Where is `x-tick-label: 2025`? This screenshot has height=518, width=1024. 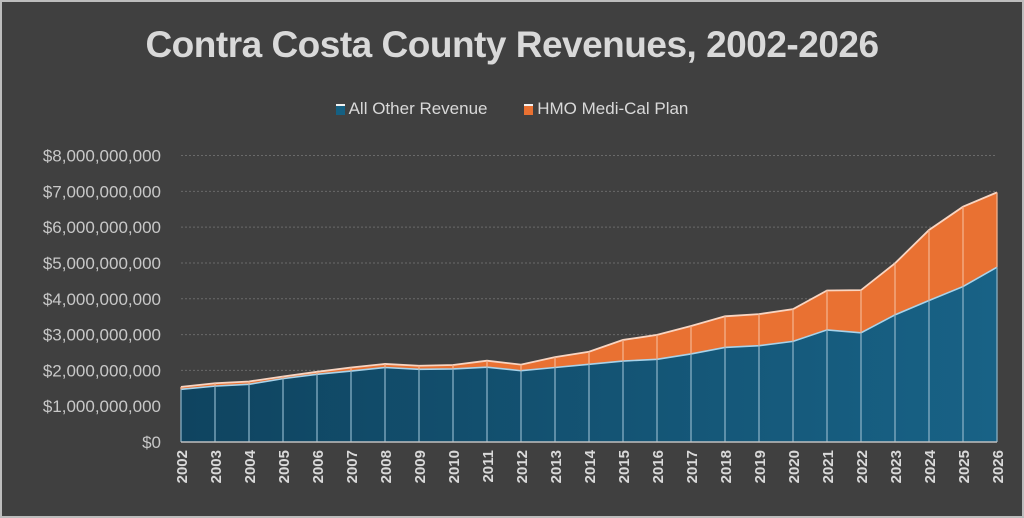
x-tick-label: 2025 is located at coordinates (964, 466).